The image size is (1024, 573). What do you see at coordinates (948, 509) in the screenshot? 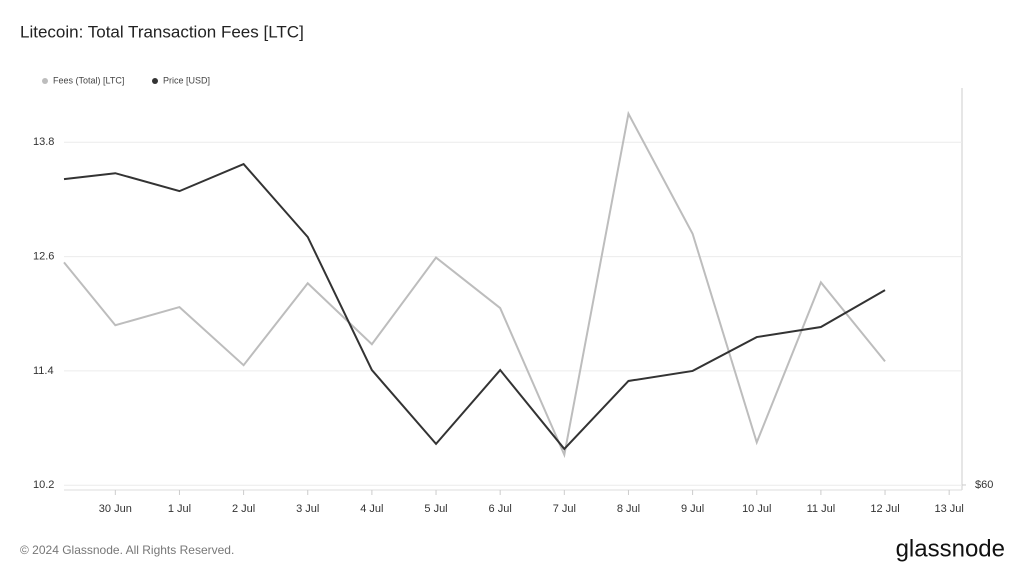
I see `x-tick-label: 13 Jul` at bounding box center [948, 509].